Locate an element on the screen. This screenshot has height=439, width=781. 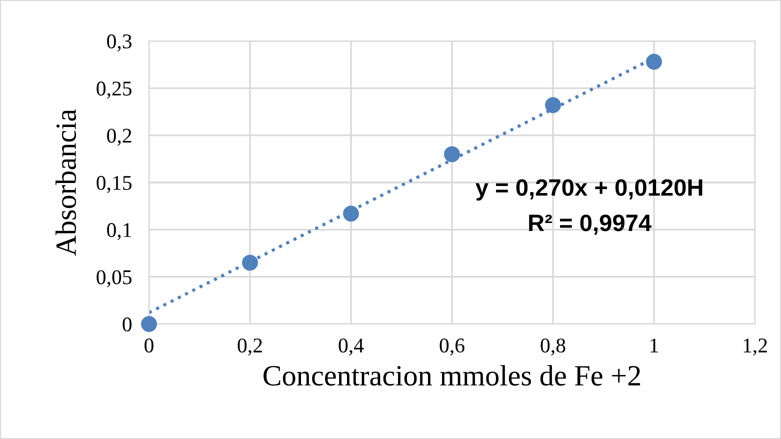
annotation: y = 0,270x + 0,0120H is located at coordinates (589, 190).